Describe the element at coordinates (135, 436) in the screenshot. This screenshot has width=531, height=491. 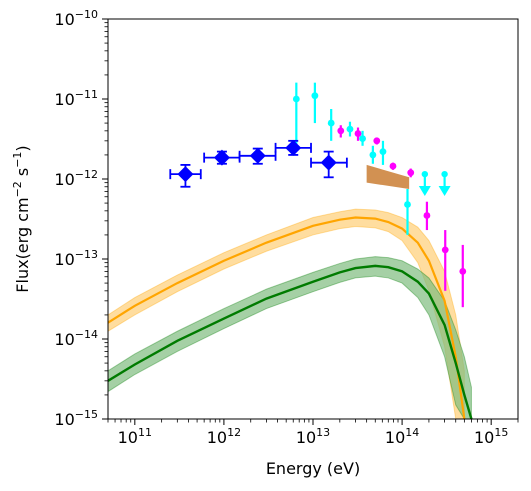
I see `x-tick-label: 1011` at that location.